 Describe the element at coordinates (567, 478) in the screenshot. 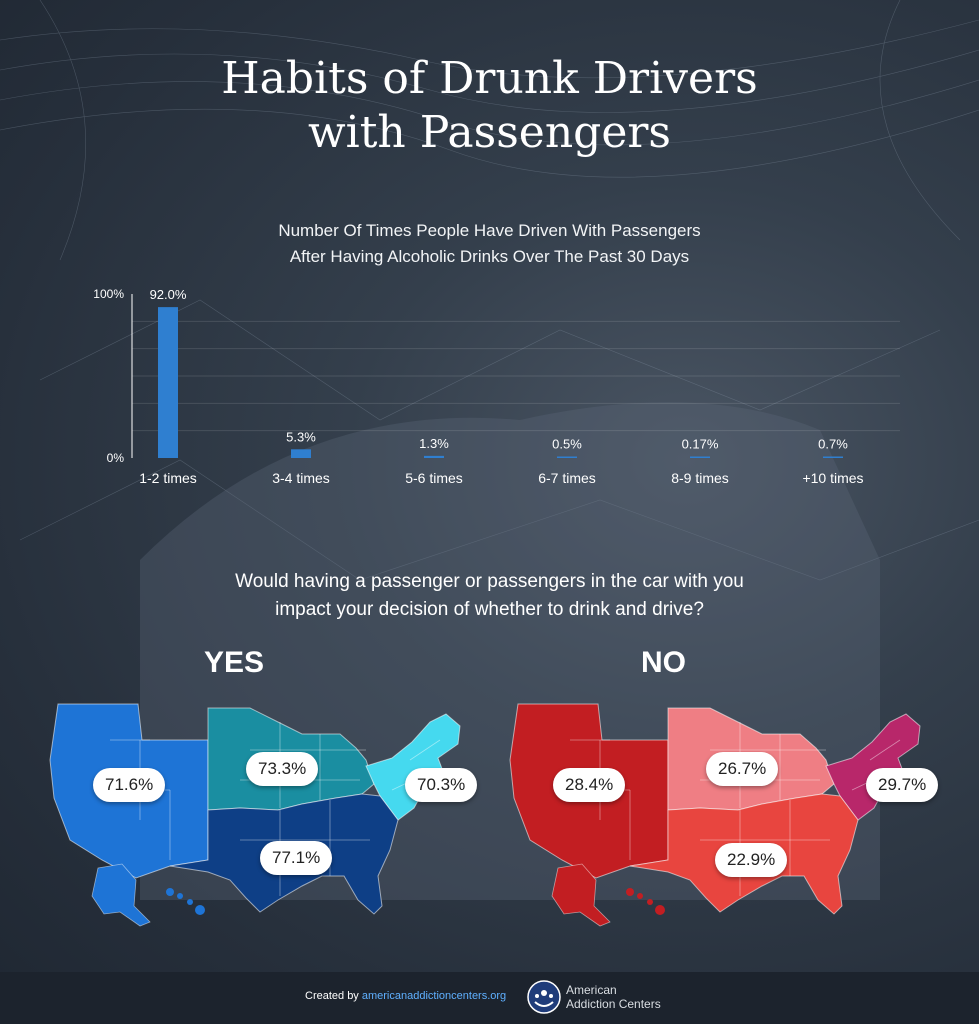

I see `category-label: 6-7 times` at that location.